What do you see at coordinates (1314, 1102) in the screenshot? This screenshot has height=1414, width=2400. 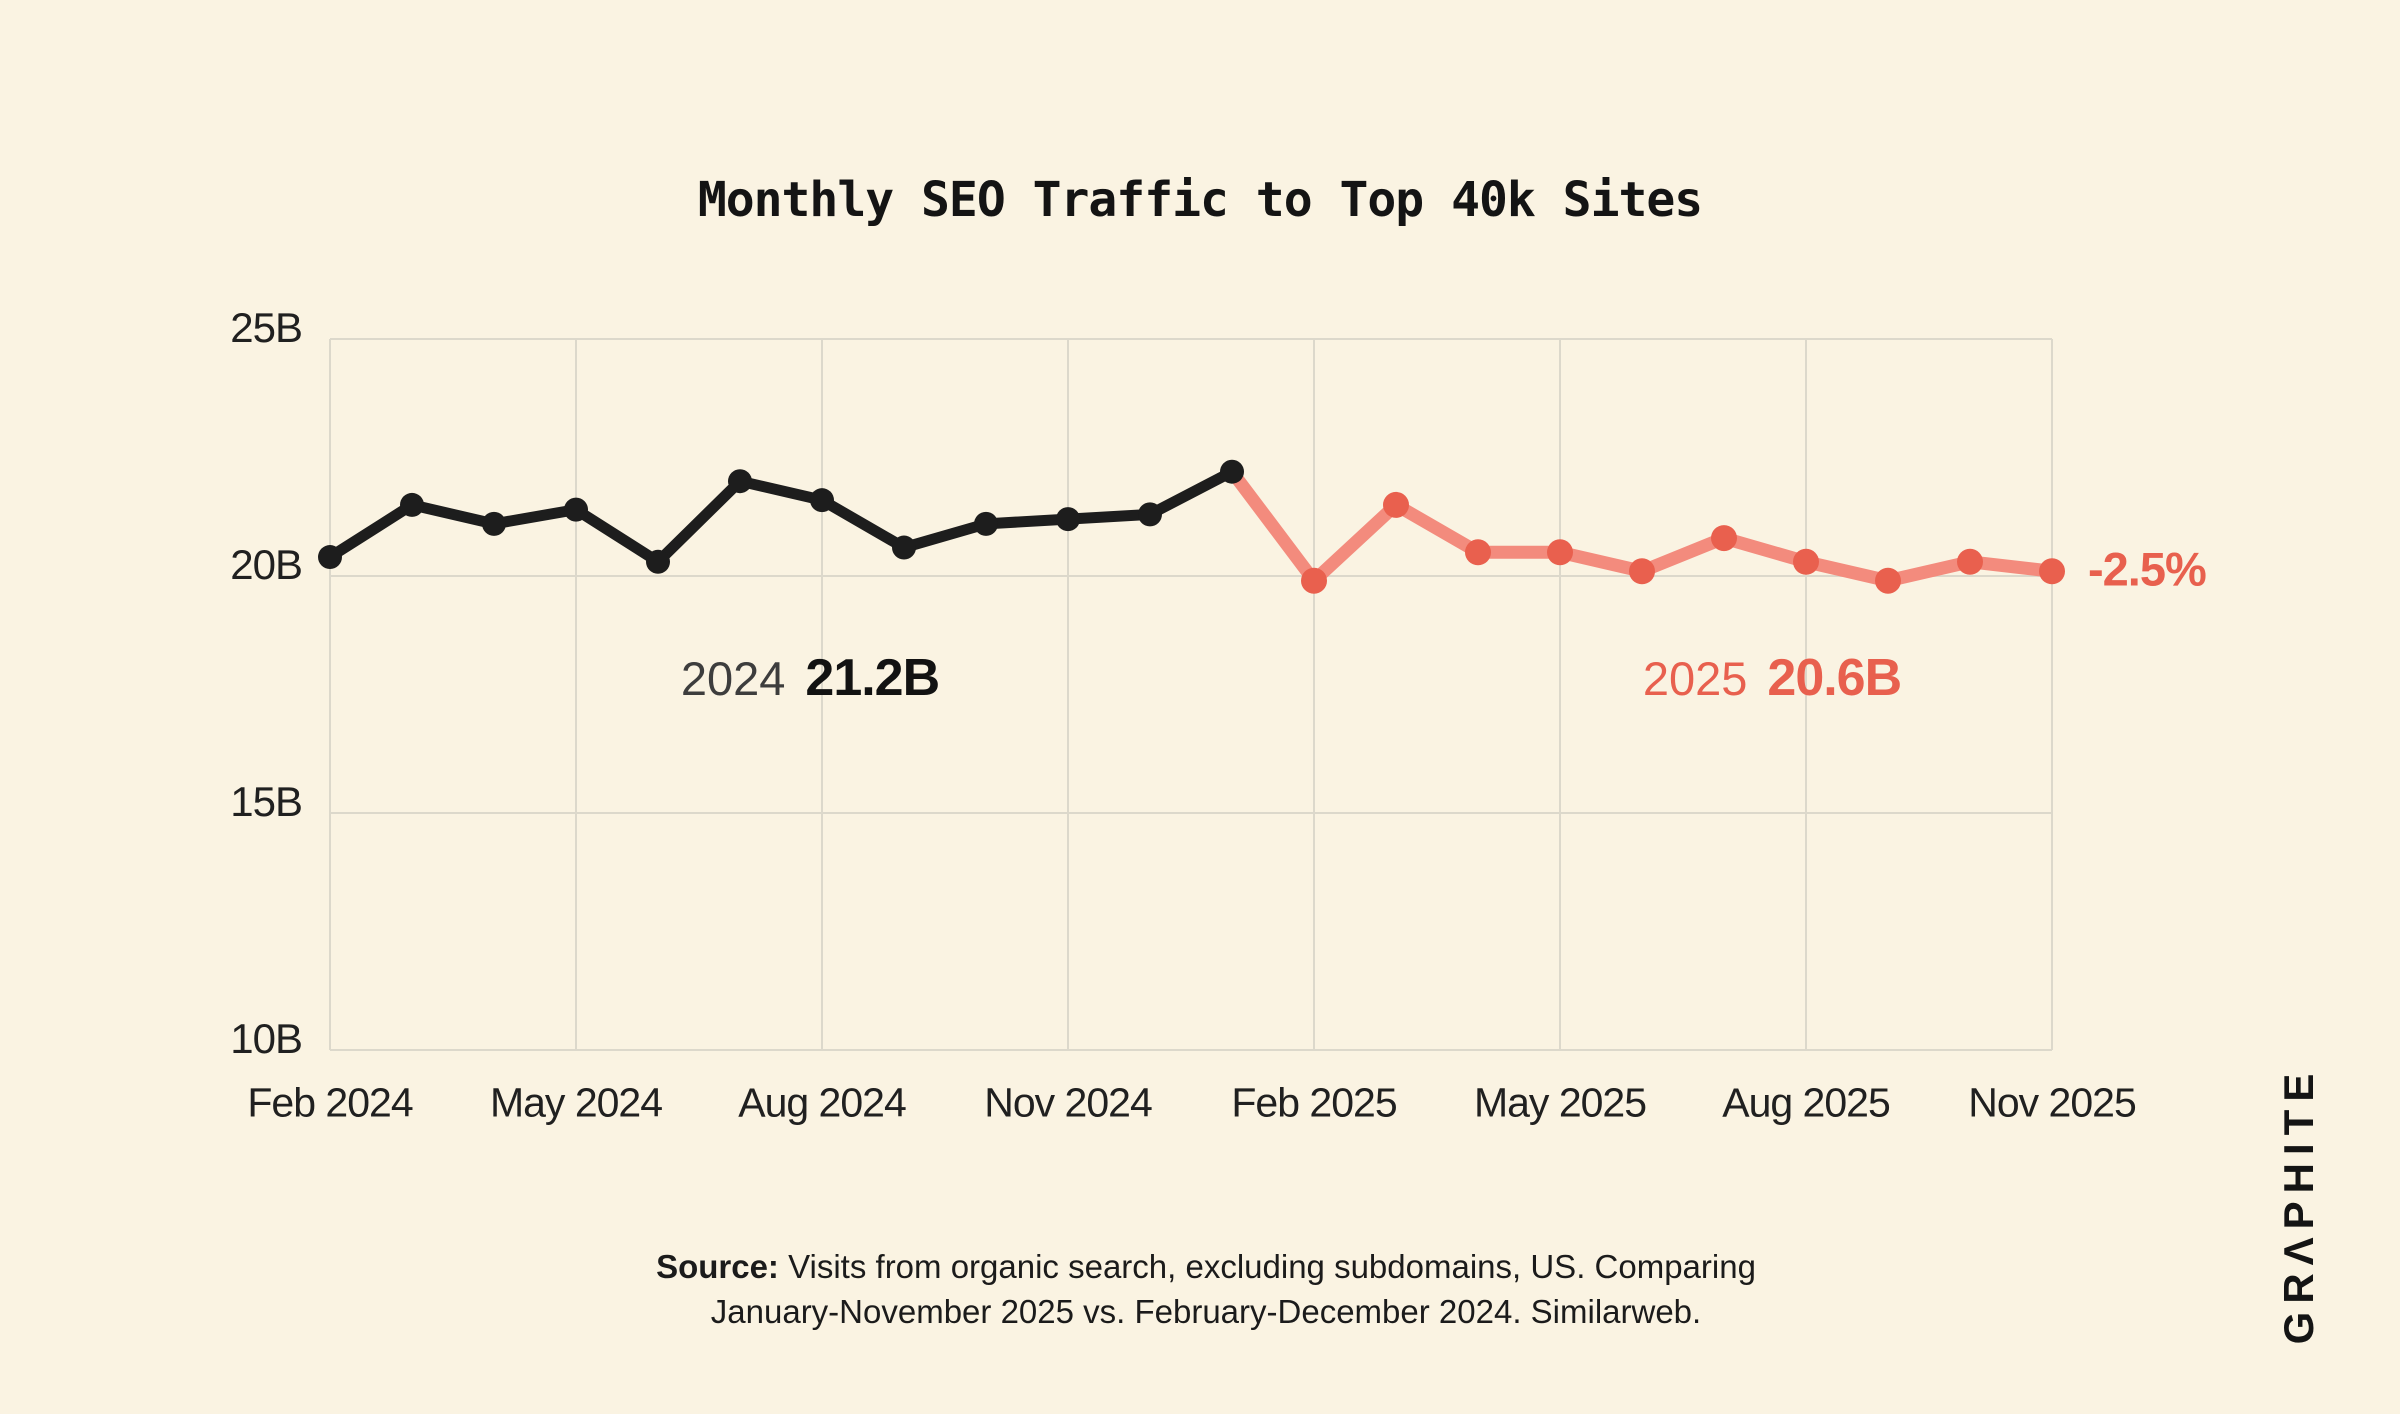 I see `x-tick-label: Feb 2025` at bounding box center [1314, 1102].